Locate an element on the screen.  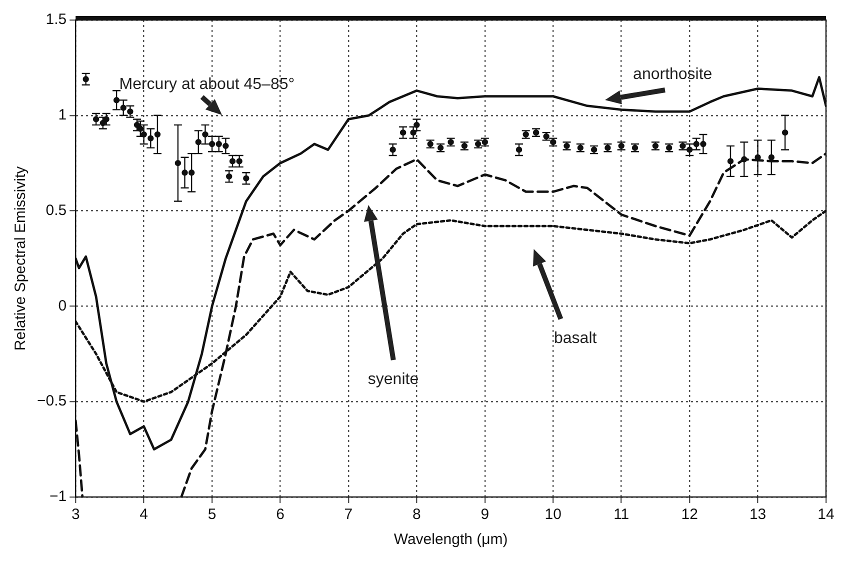
x-tick-label: 11 is located at coordinates (622, 515).